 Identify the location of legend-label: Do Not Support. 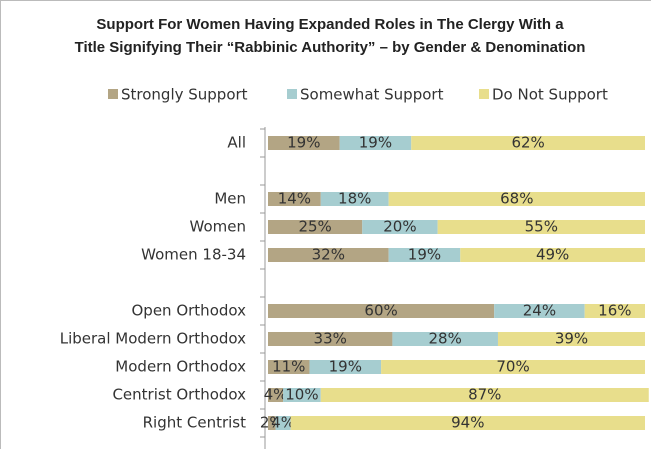
(550, 95).